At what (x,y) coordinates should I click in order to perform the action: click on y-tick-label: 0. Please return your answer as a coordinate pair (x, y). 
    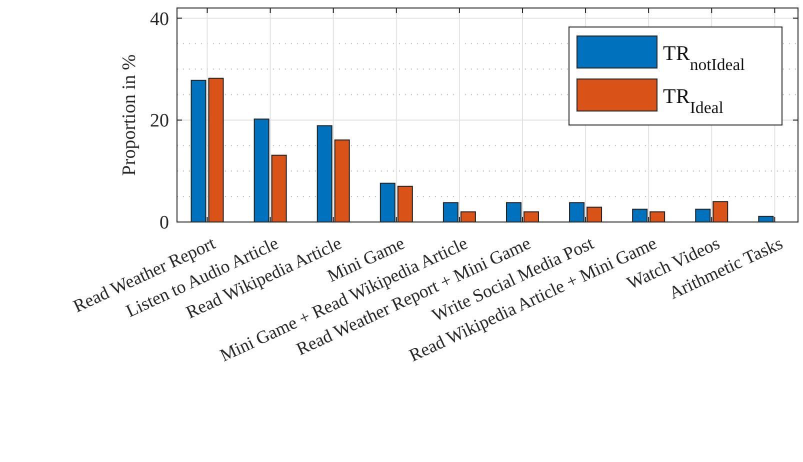
    Looking at the image, I should click on (164, 223).